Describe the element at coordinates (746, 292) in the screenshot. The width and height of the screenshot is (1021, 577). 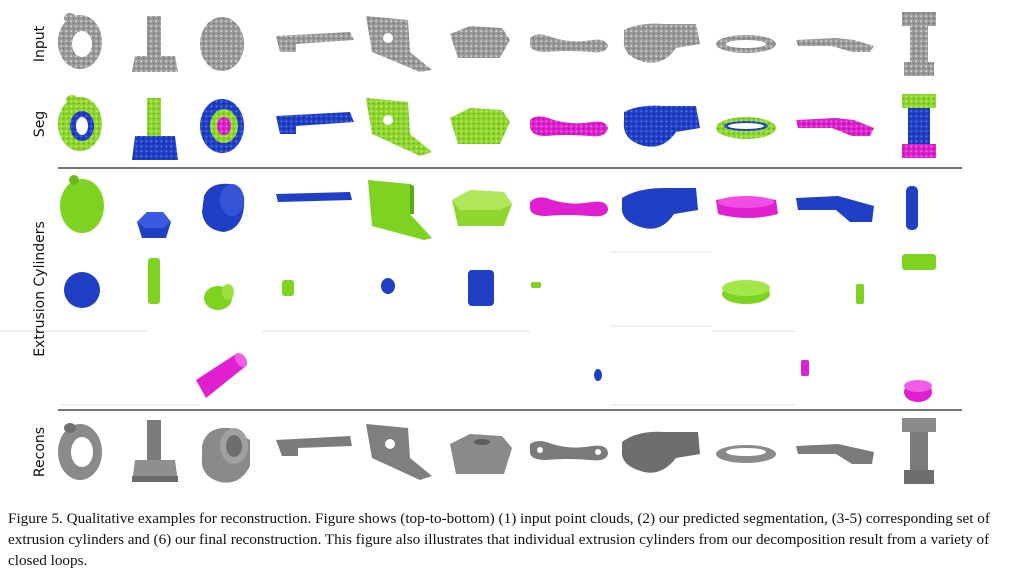
I see `ext2-disc` at that location.